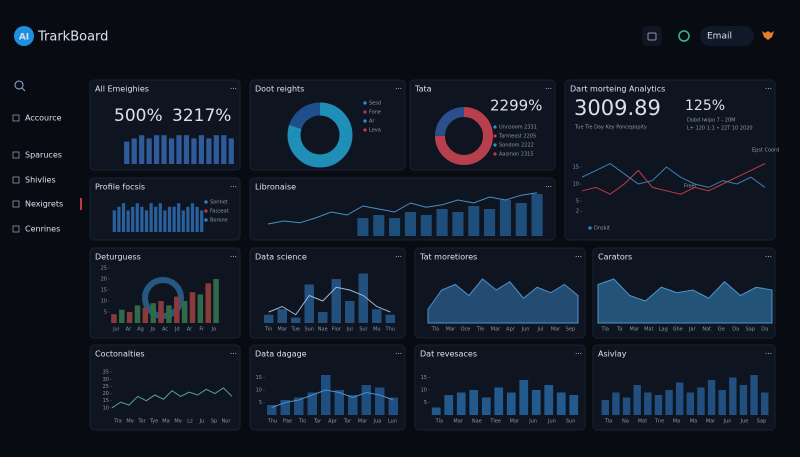  I want to click on x-tick-label: Apr, so click(333, 422).